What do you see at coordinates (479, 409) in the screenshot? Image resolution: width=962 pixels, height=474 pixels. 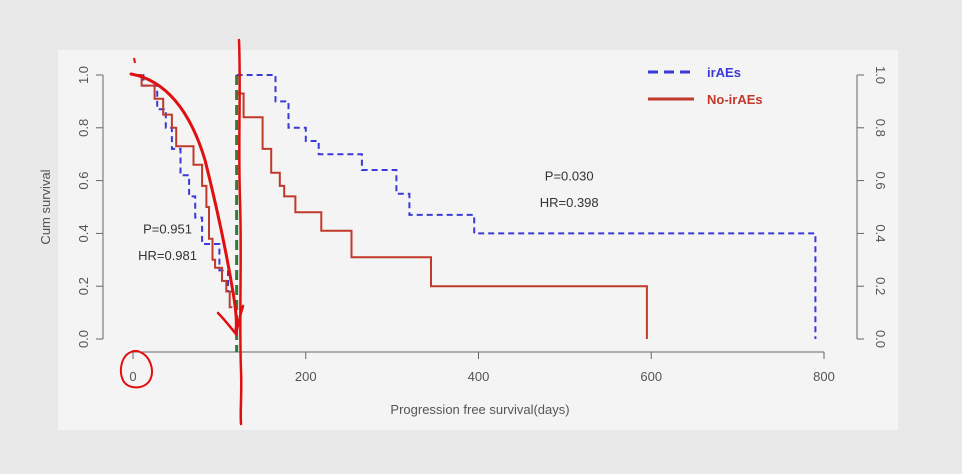 I see `x-axis-title: Progression free survival(days)` at bounding box center [479, 409].